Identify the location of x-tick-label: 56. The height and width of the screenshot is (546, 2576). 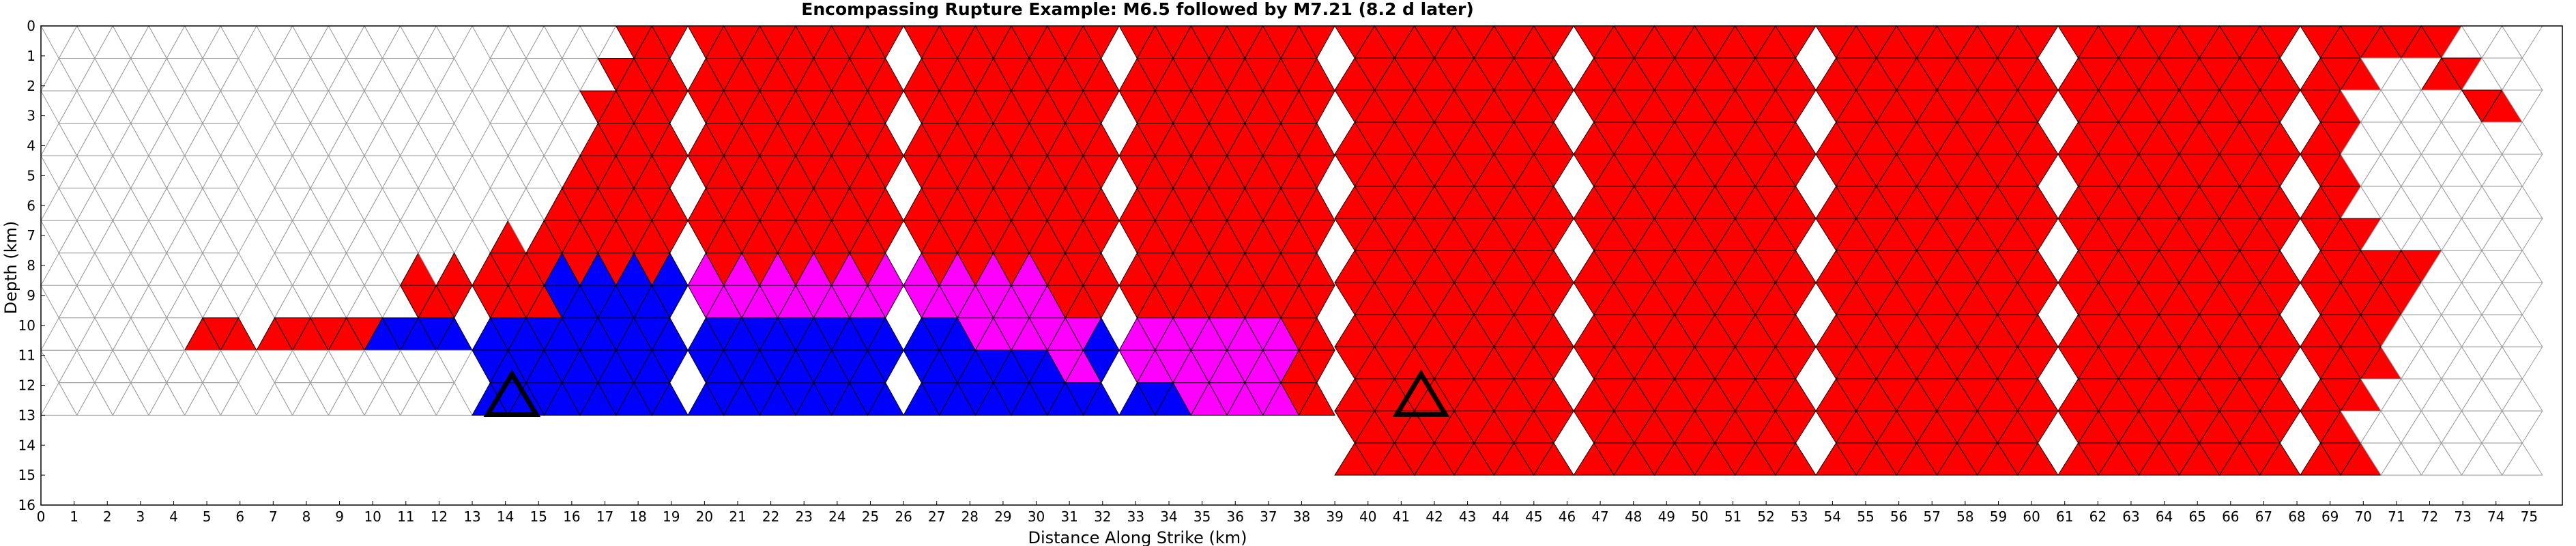
(1898, 516).